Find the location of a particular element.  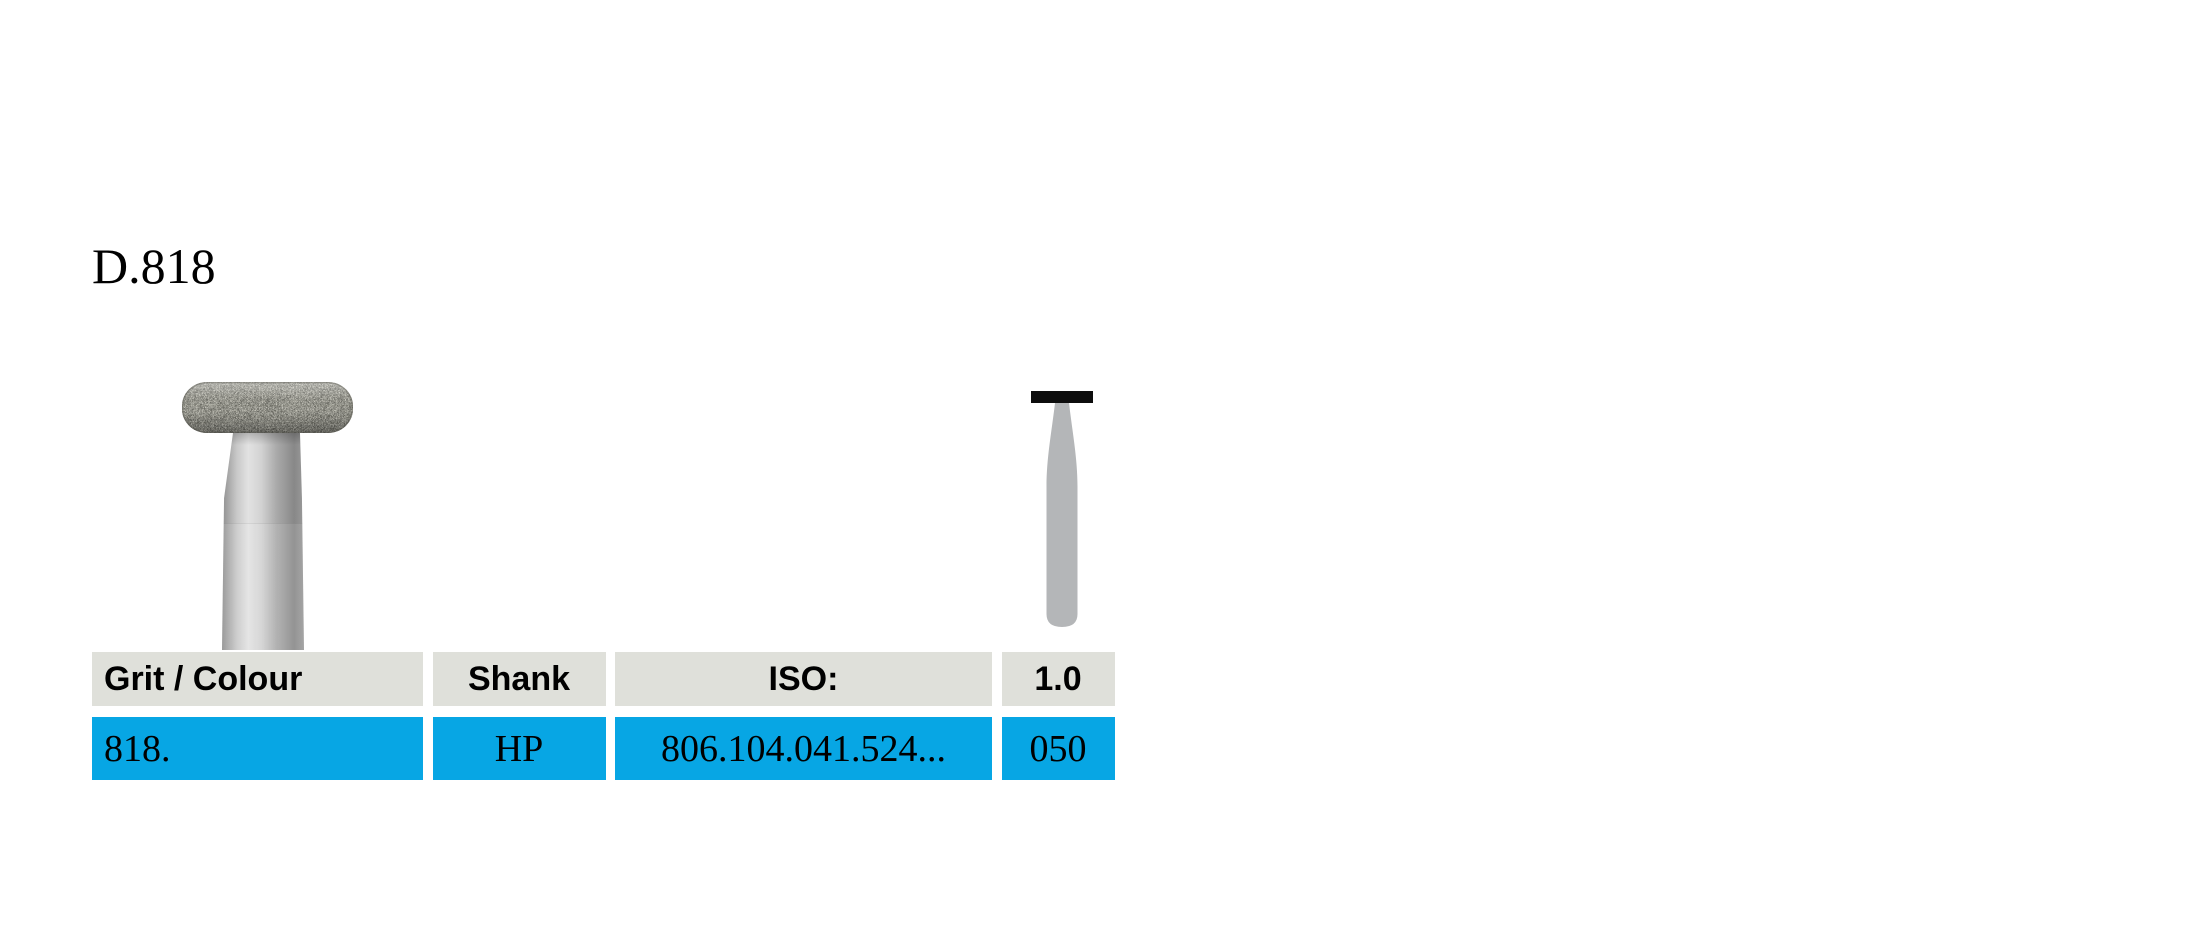

bur-profile-silhouette is located at coordinates (1062, 509).